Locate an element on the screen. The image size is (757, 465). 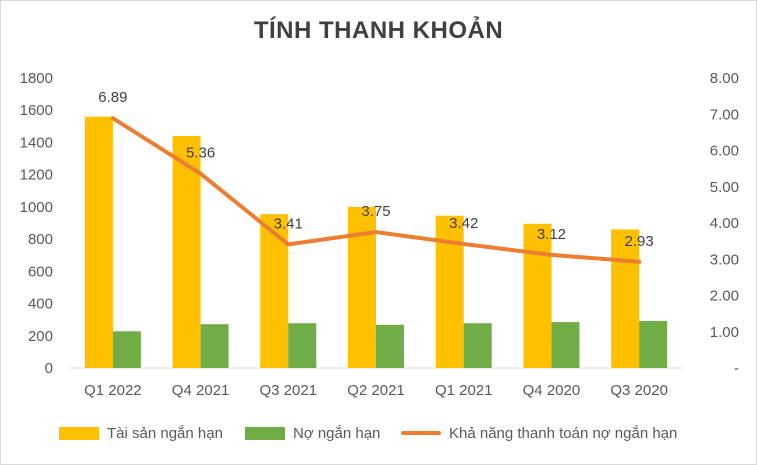
category-label: Q3 2020 is located at coordinates (639, 390).